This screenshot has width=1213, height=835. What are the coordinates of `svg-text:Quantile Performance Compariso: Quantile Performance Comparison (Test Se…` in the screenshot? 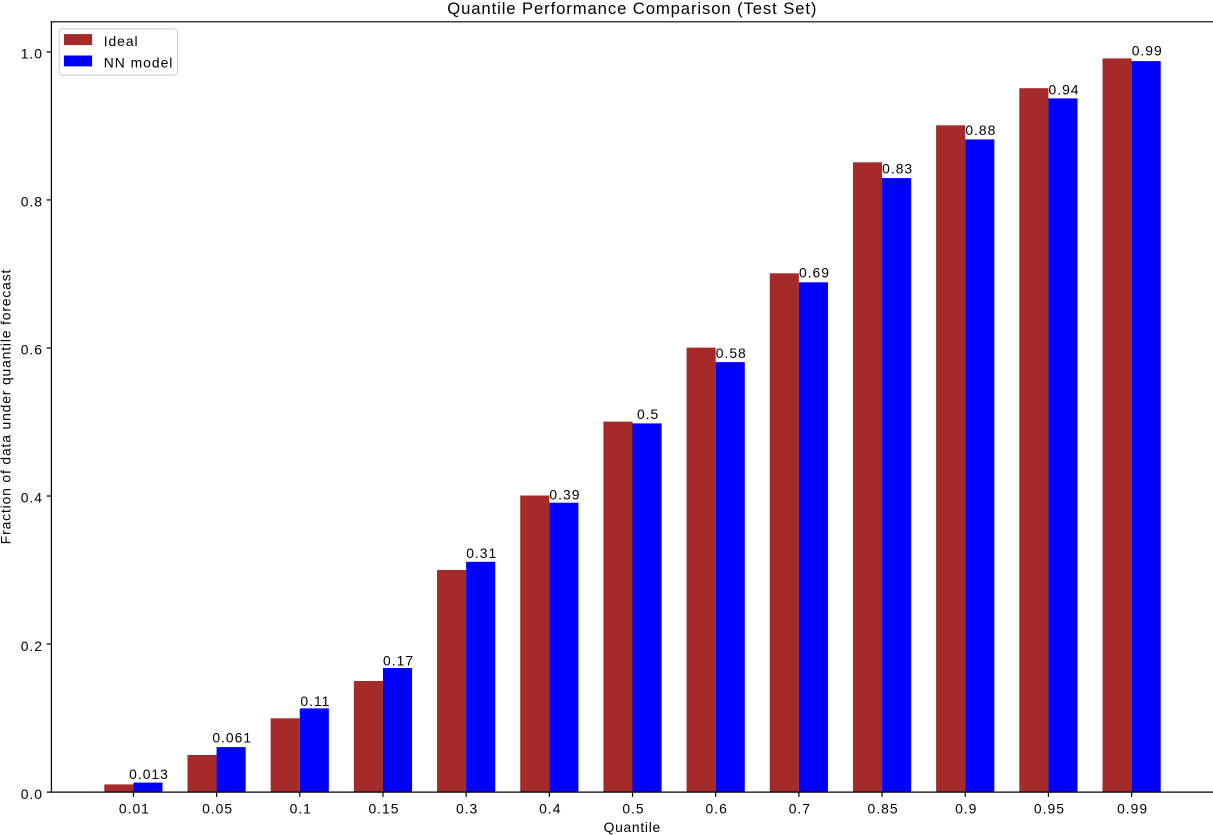 It's located at (632, 9).